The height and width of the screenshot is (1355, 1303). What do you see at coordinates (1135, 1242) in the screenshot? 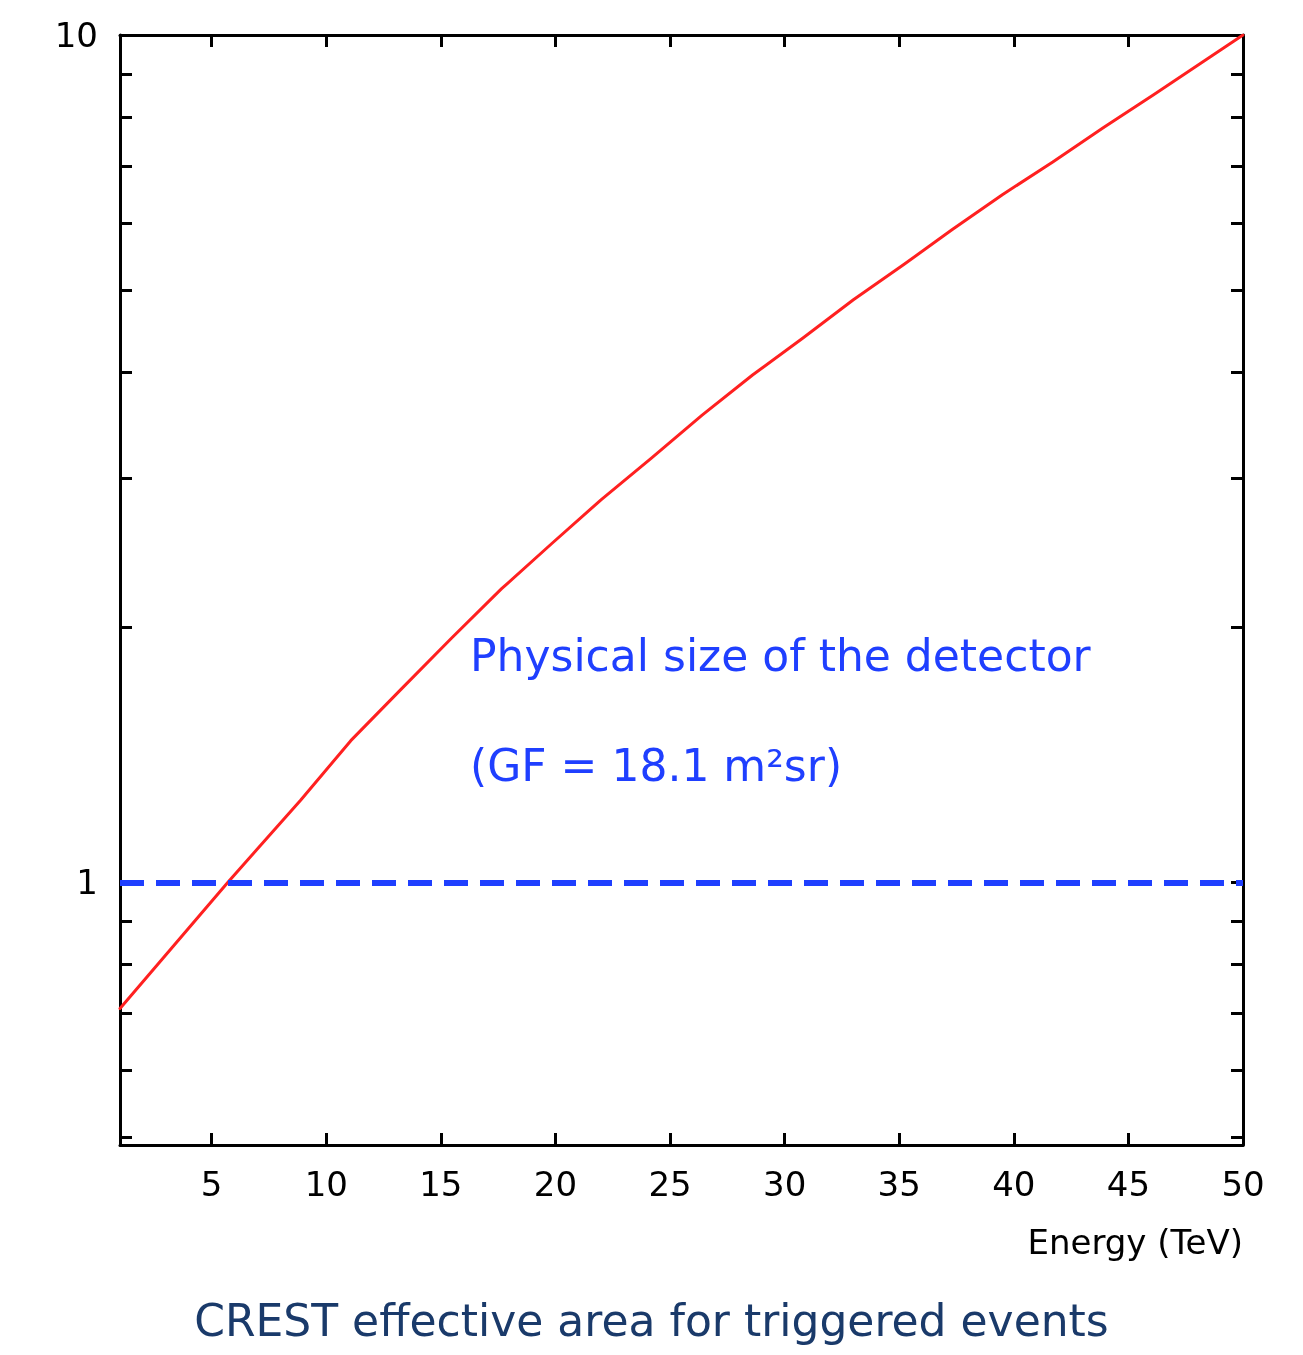
I see `x-axis-title: Energy (TeV)` at bounding box center [1135, 1242].